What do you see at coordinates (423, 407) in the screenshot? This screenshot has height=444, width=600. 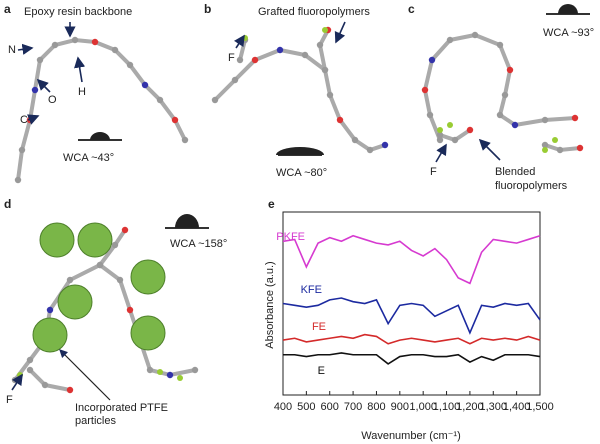 I see `x-tick-label: 1,000` at bounding box center [423, 407].